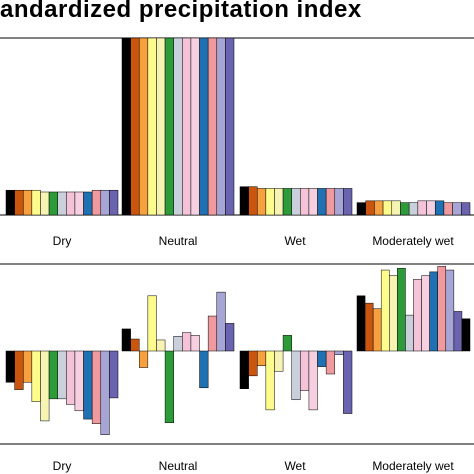 The width and height of the screenshot is (474, 474). What do you see at coordinates (413, 241) in the screenshot?
I see `category-label-moderately-wet: Moderately wet` at bounding box center [413, 241].